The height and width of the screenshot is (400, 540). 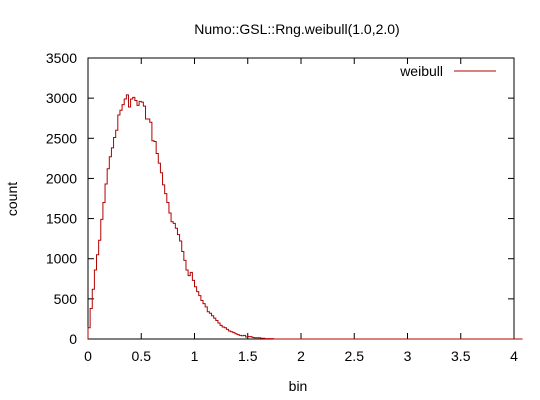 What do you see at coordinates (61, 259) in the screenshot?
I see `y-tick-label: 1000` at bounding box center [61, 259].